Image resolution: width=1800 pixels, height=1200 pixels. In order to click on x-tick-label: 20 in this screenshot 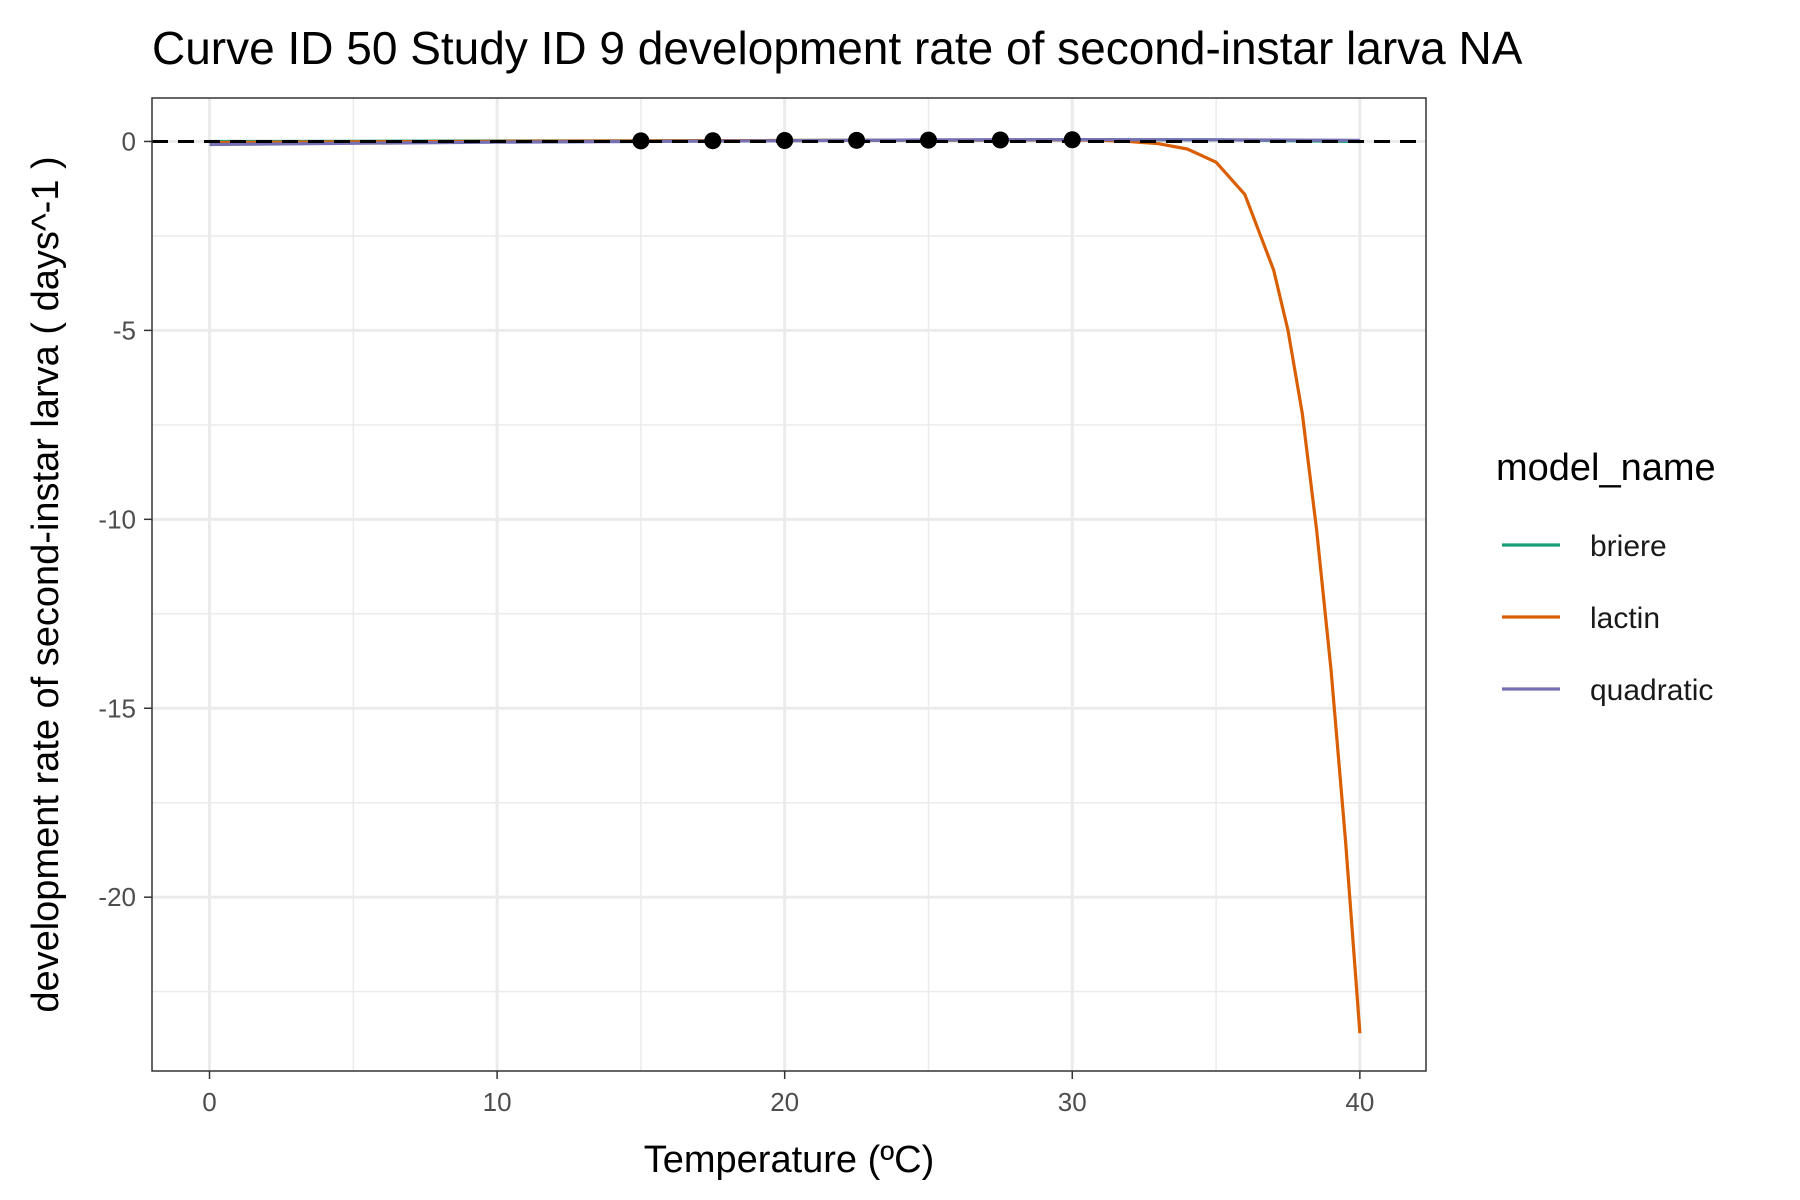, I will do `click(784, 1102)`.